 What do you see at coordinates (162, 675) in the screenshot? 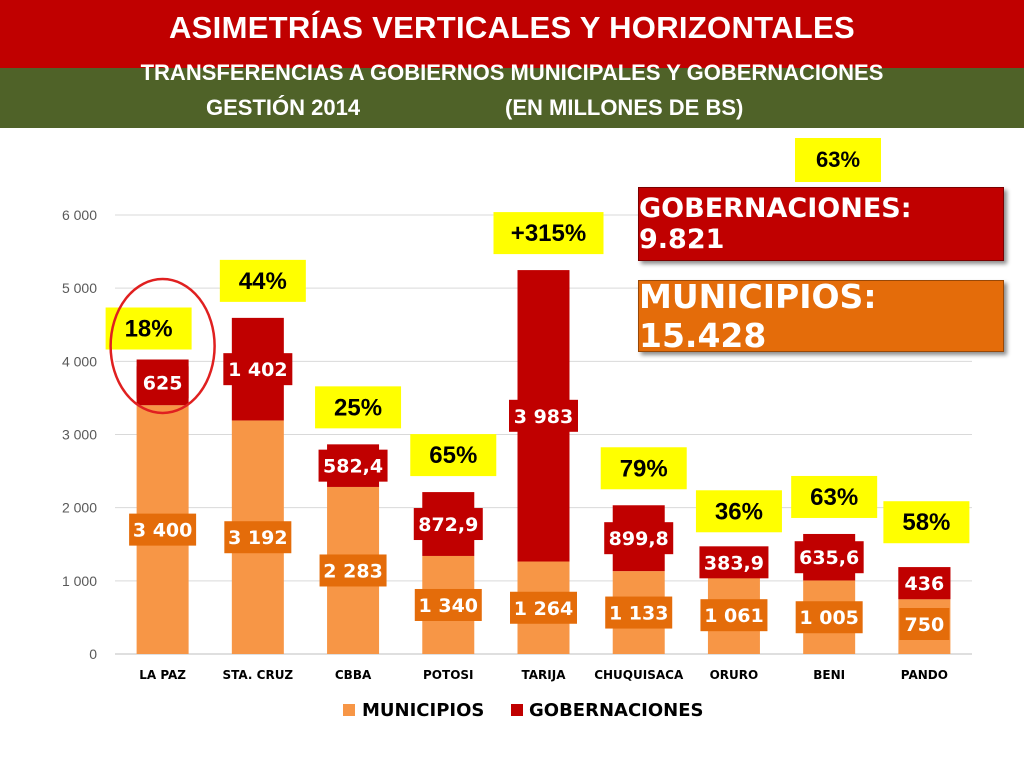
I see `x-tick-label: LA PAZ` at bounding box center [162, 675].